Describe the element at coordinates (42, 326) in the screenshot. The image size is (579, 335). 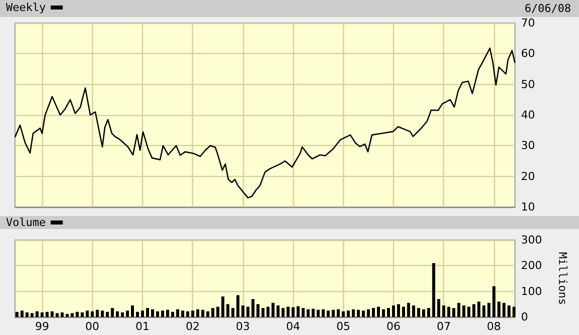
I see `x-tick-label: 99` at that location.